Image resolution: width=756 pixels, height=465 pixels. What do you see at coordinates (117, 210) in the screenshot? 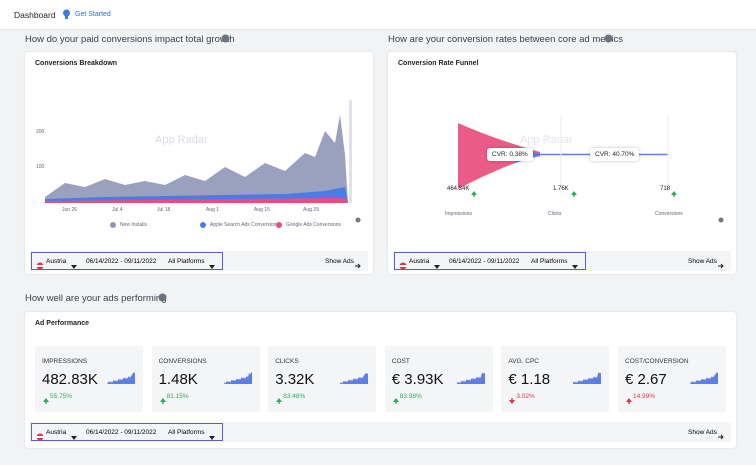
I see `x-tick-label: Jul 4` at bounding box center [117, 210].